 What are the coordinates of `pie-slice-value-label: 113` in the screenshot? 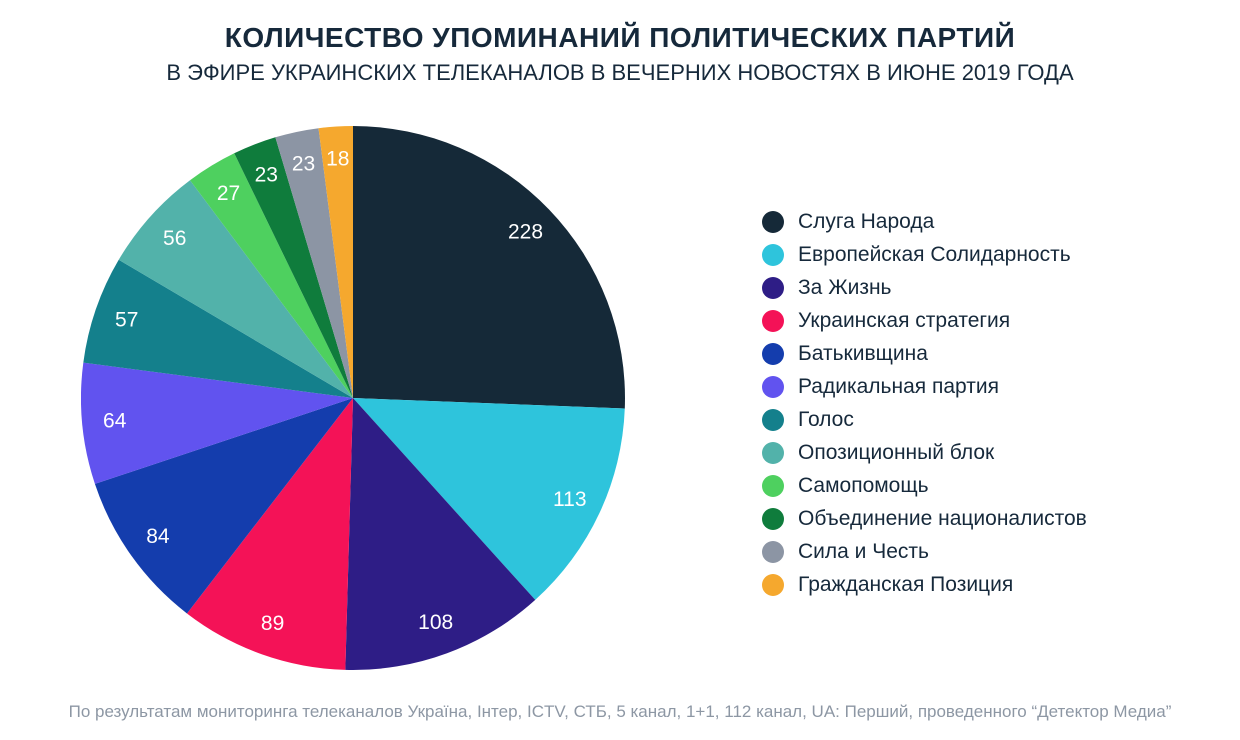 It's located at (569, 499).